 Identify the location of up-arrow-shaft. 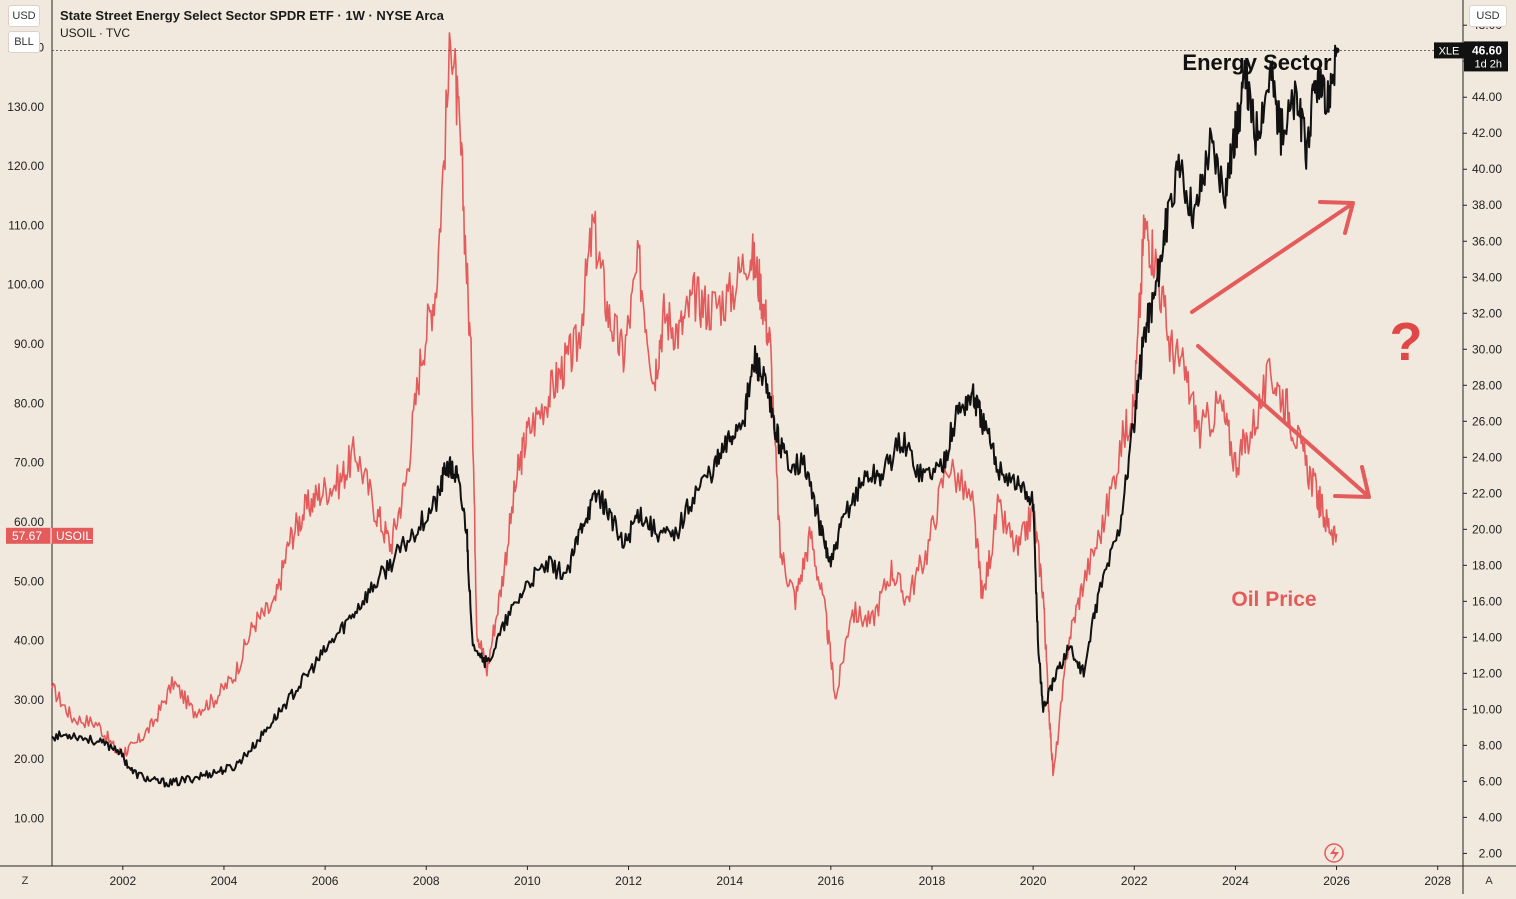
(1272, 258).